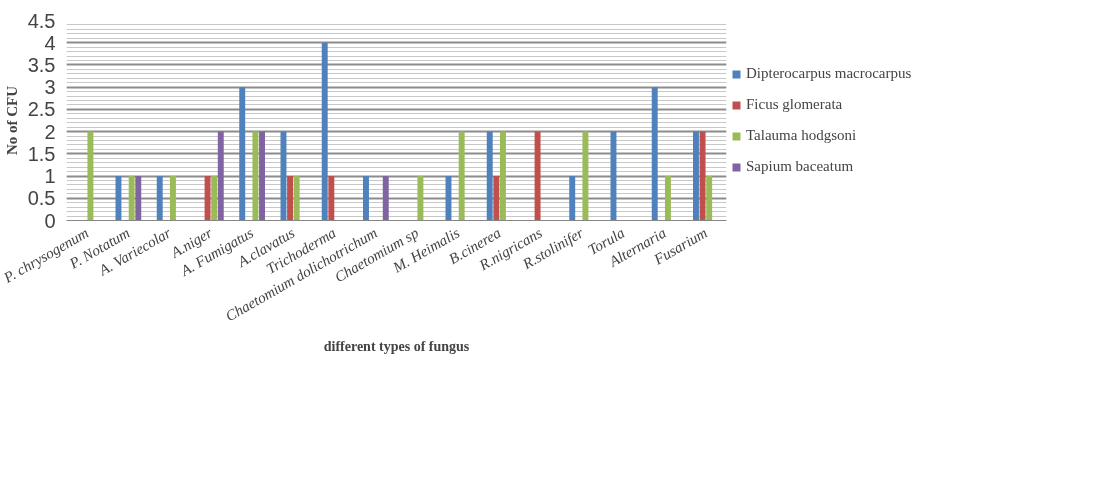  What do you see at coordinates (794, 104) in the screenshot?
I see `legend-label: Ficus glomerata` at bounding box center [794, 104].